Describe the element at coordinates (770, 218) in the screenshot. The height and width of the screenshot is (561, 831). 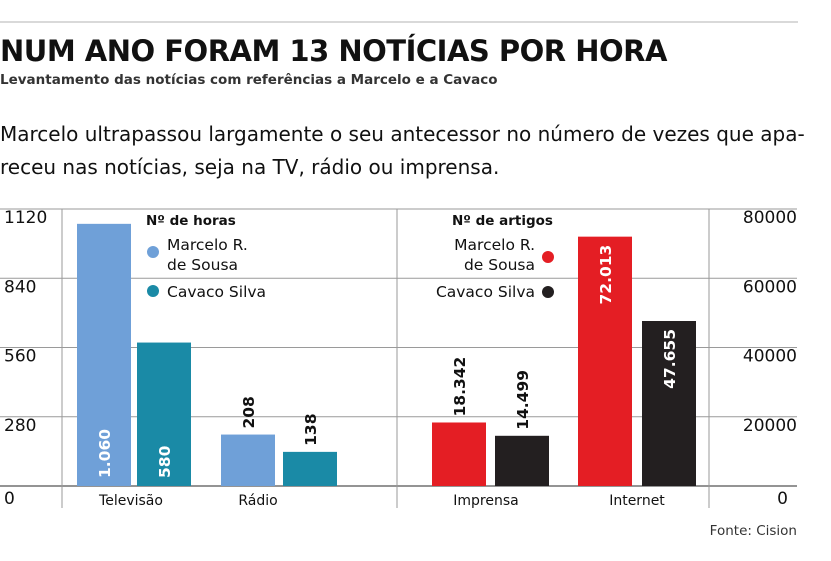
I see `right-axis-tick-label: 80000` at that location.